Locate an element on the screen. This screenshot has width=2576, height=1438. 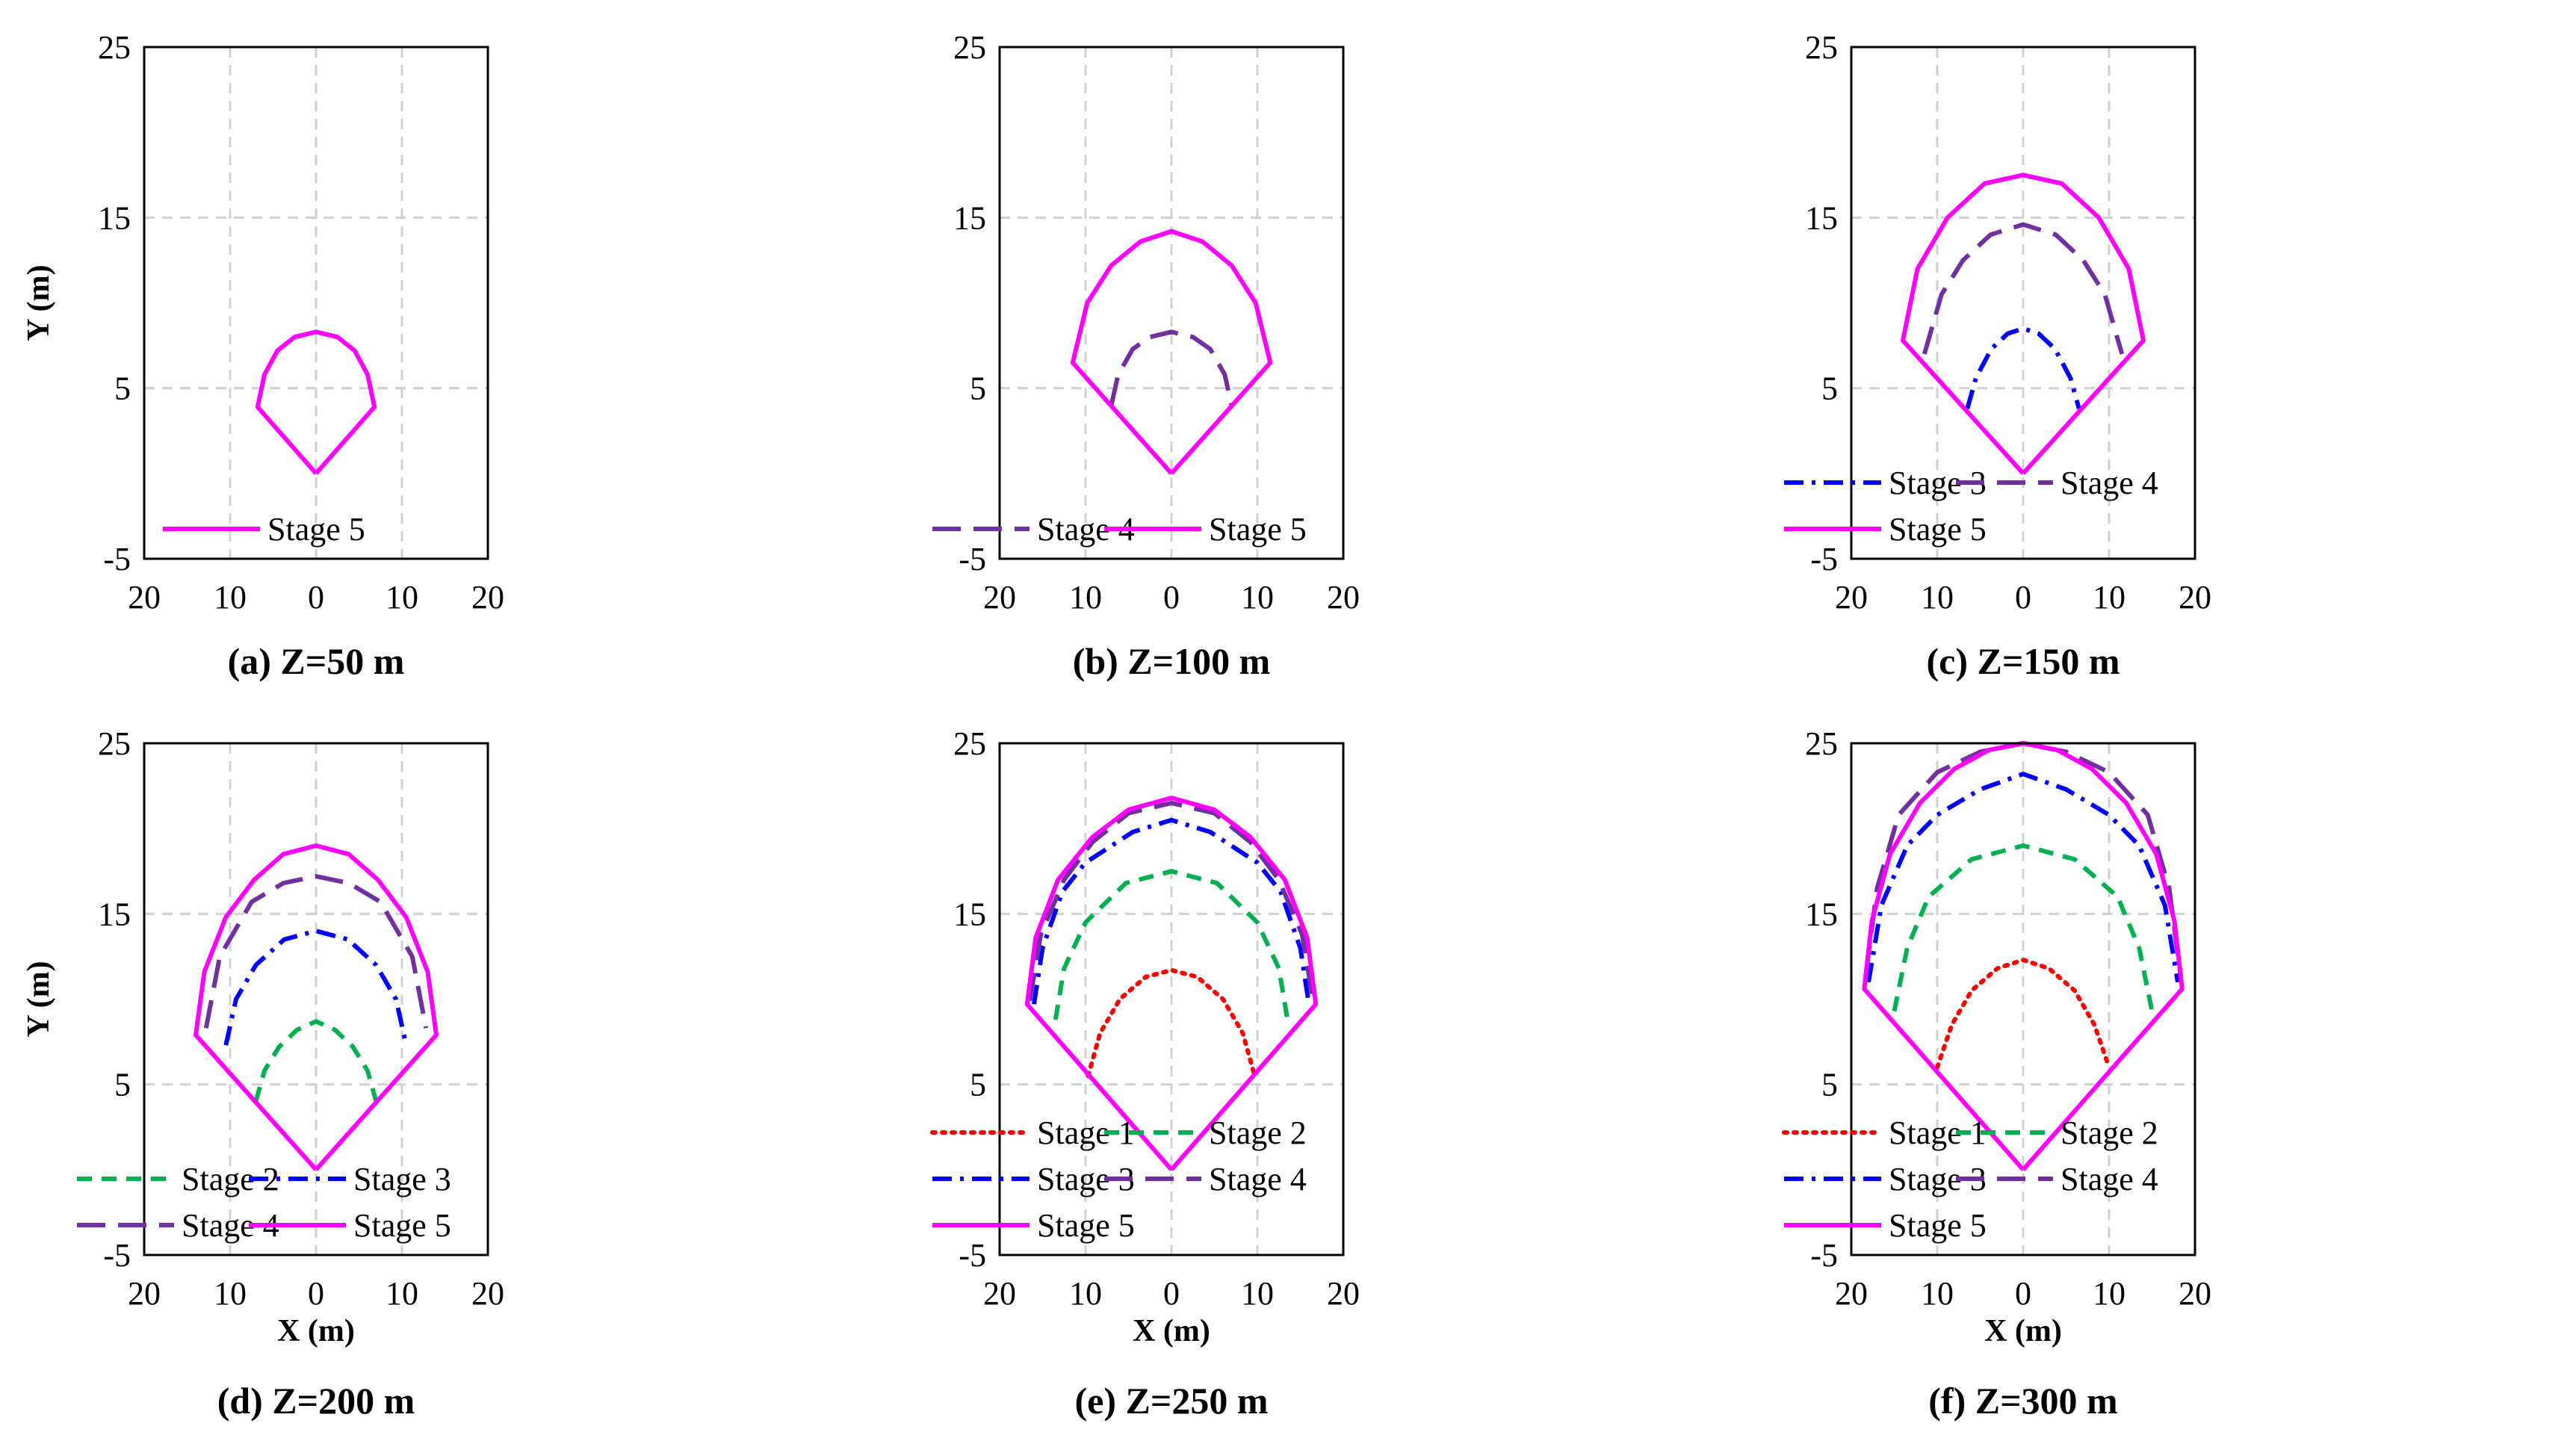
panel-caption: (a) Z=50 m is located at coordinates (316, 661).